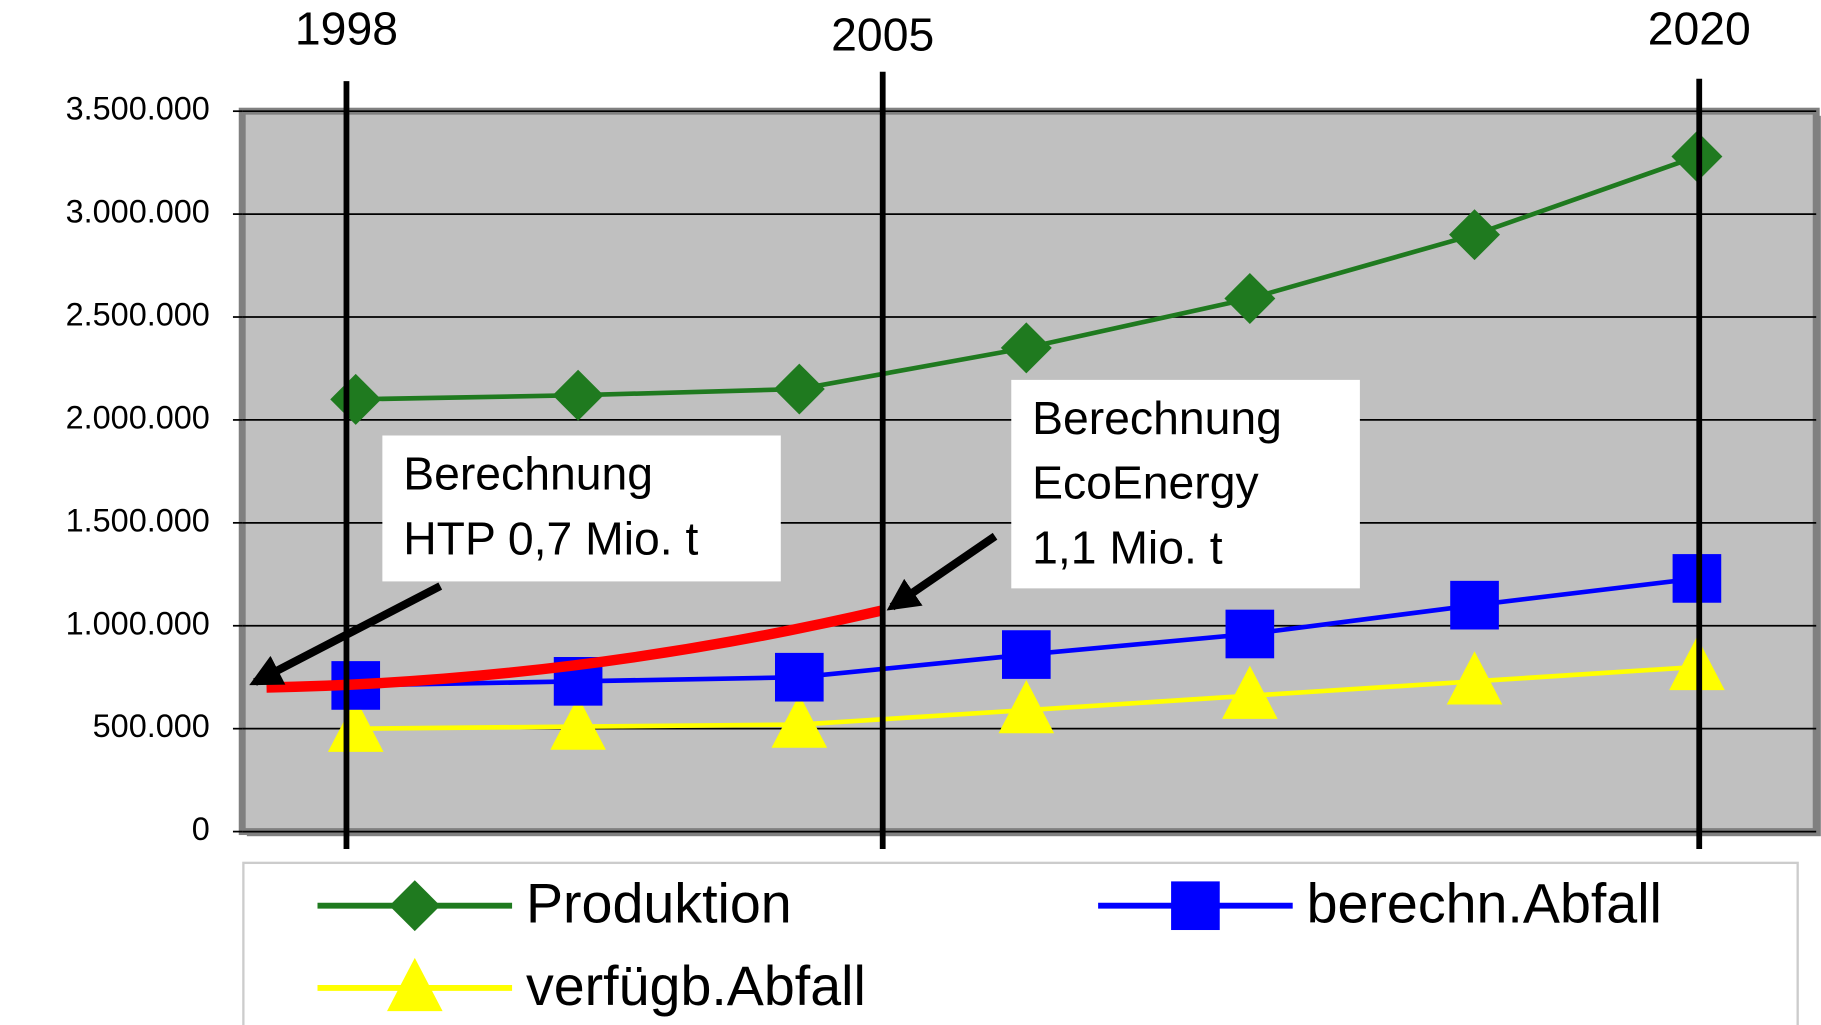  What do you see at coordinates (1145, 483) in the screenshot?
I see `callout-text: EcoEnergy` at bounding box center [1145, 483].